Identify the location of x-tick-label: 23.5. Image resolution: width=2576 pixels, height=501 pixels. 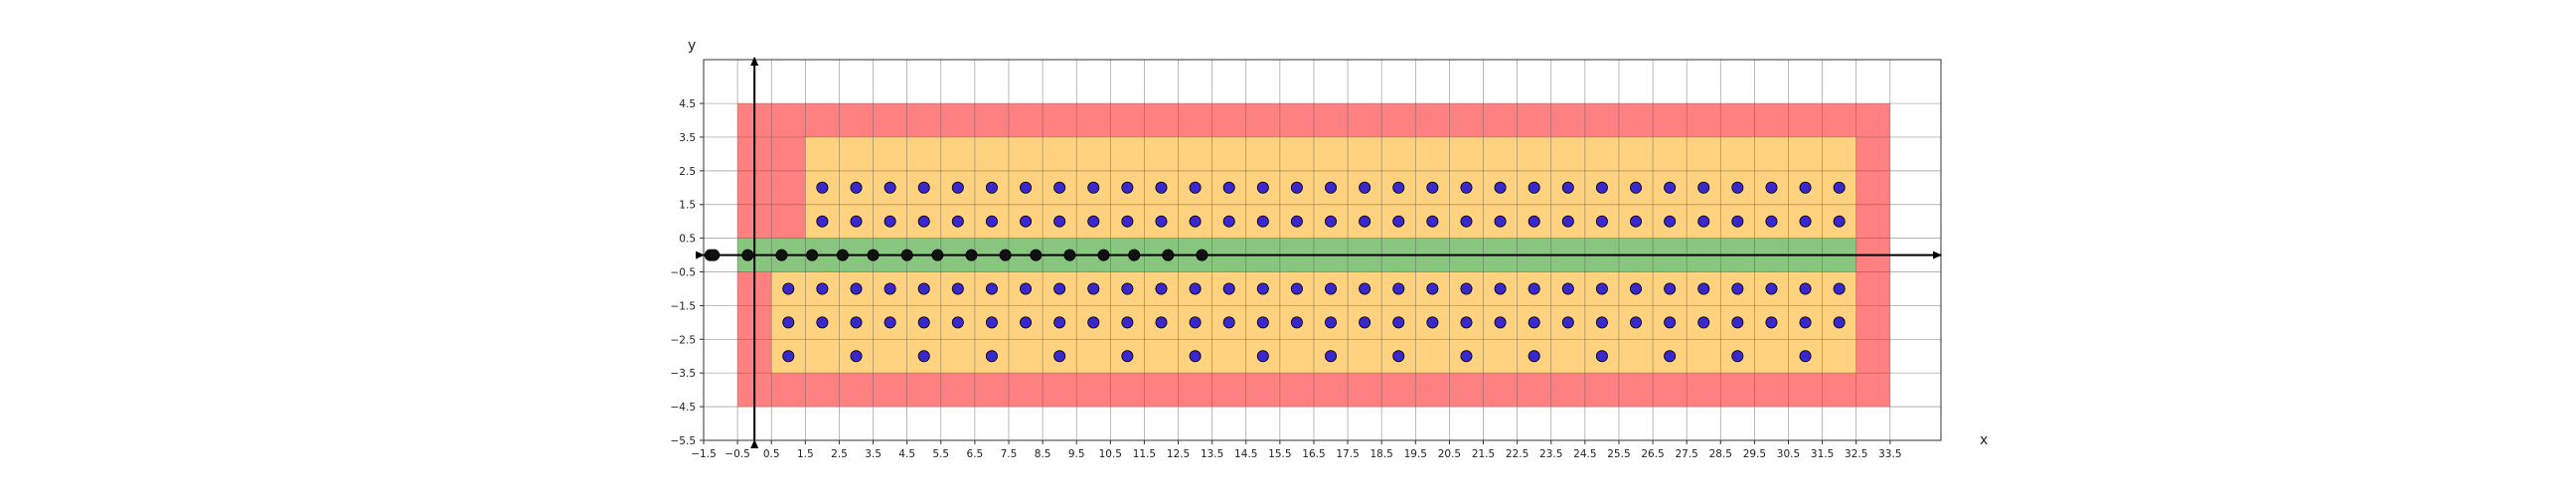
(1550, 454).